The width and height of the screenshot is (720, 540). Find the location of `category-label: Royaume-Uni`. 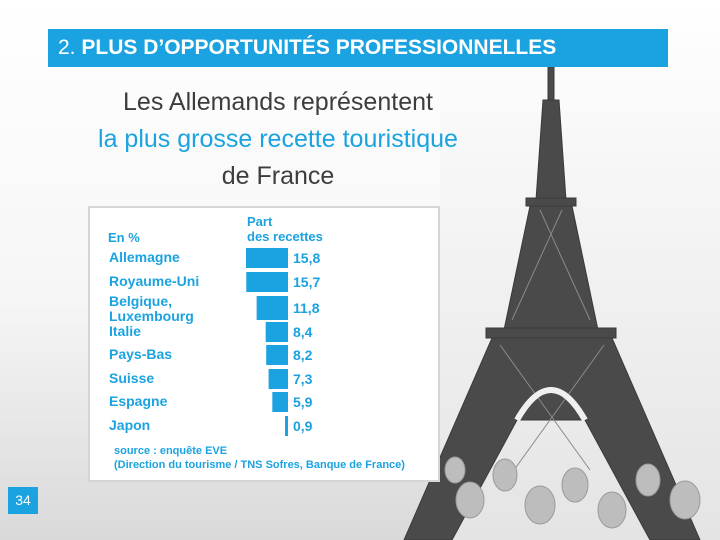

category-label: Royaume-Uni is located at coordinates (154, 281).